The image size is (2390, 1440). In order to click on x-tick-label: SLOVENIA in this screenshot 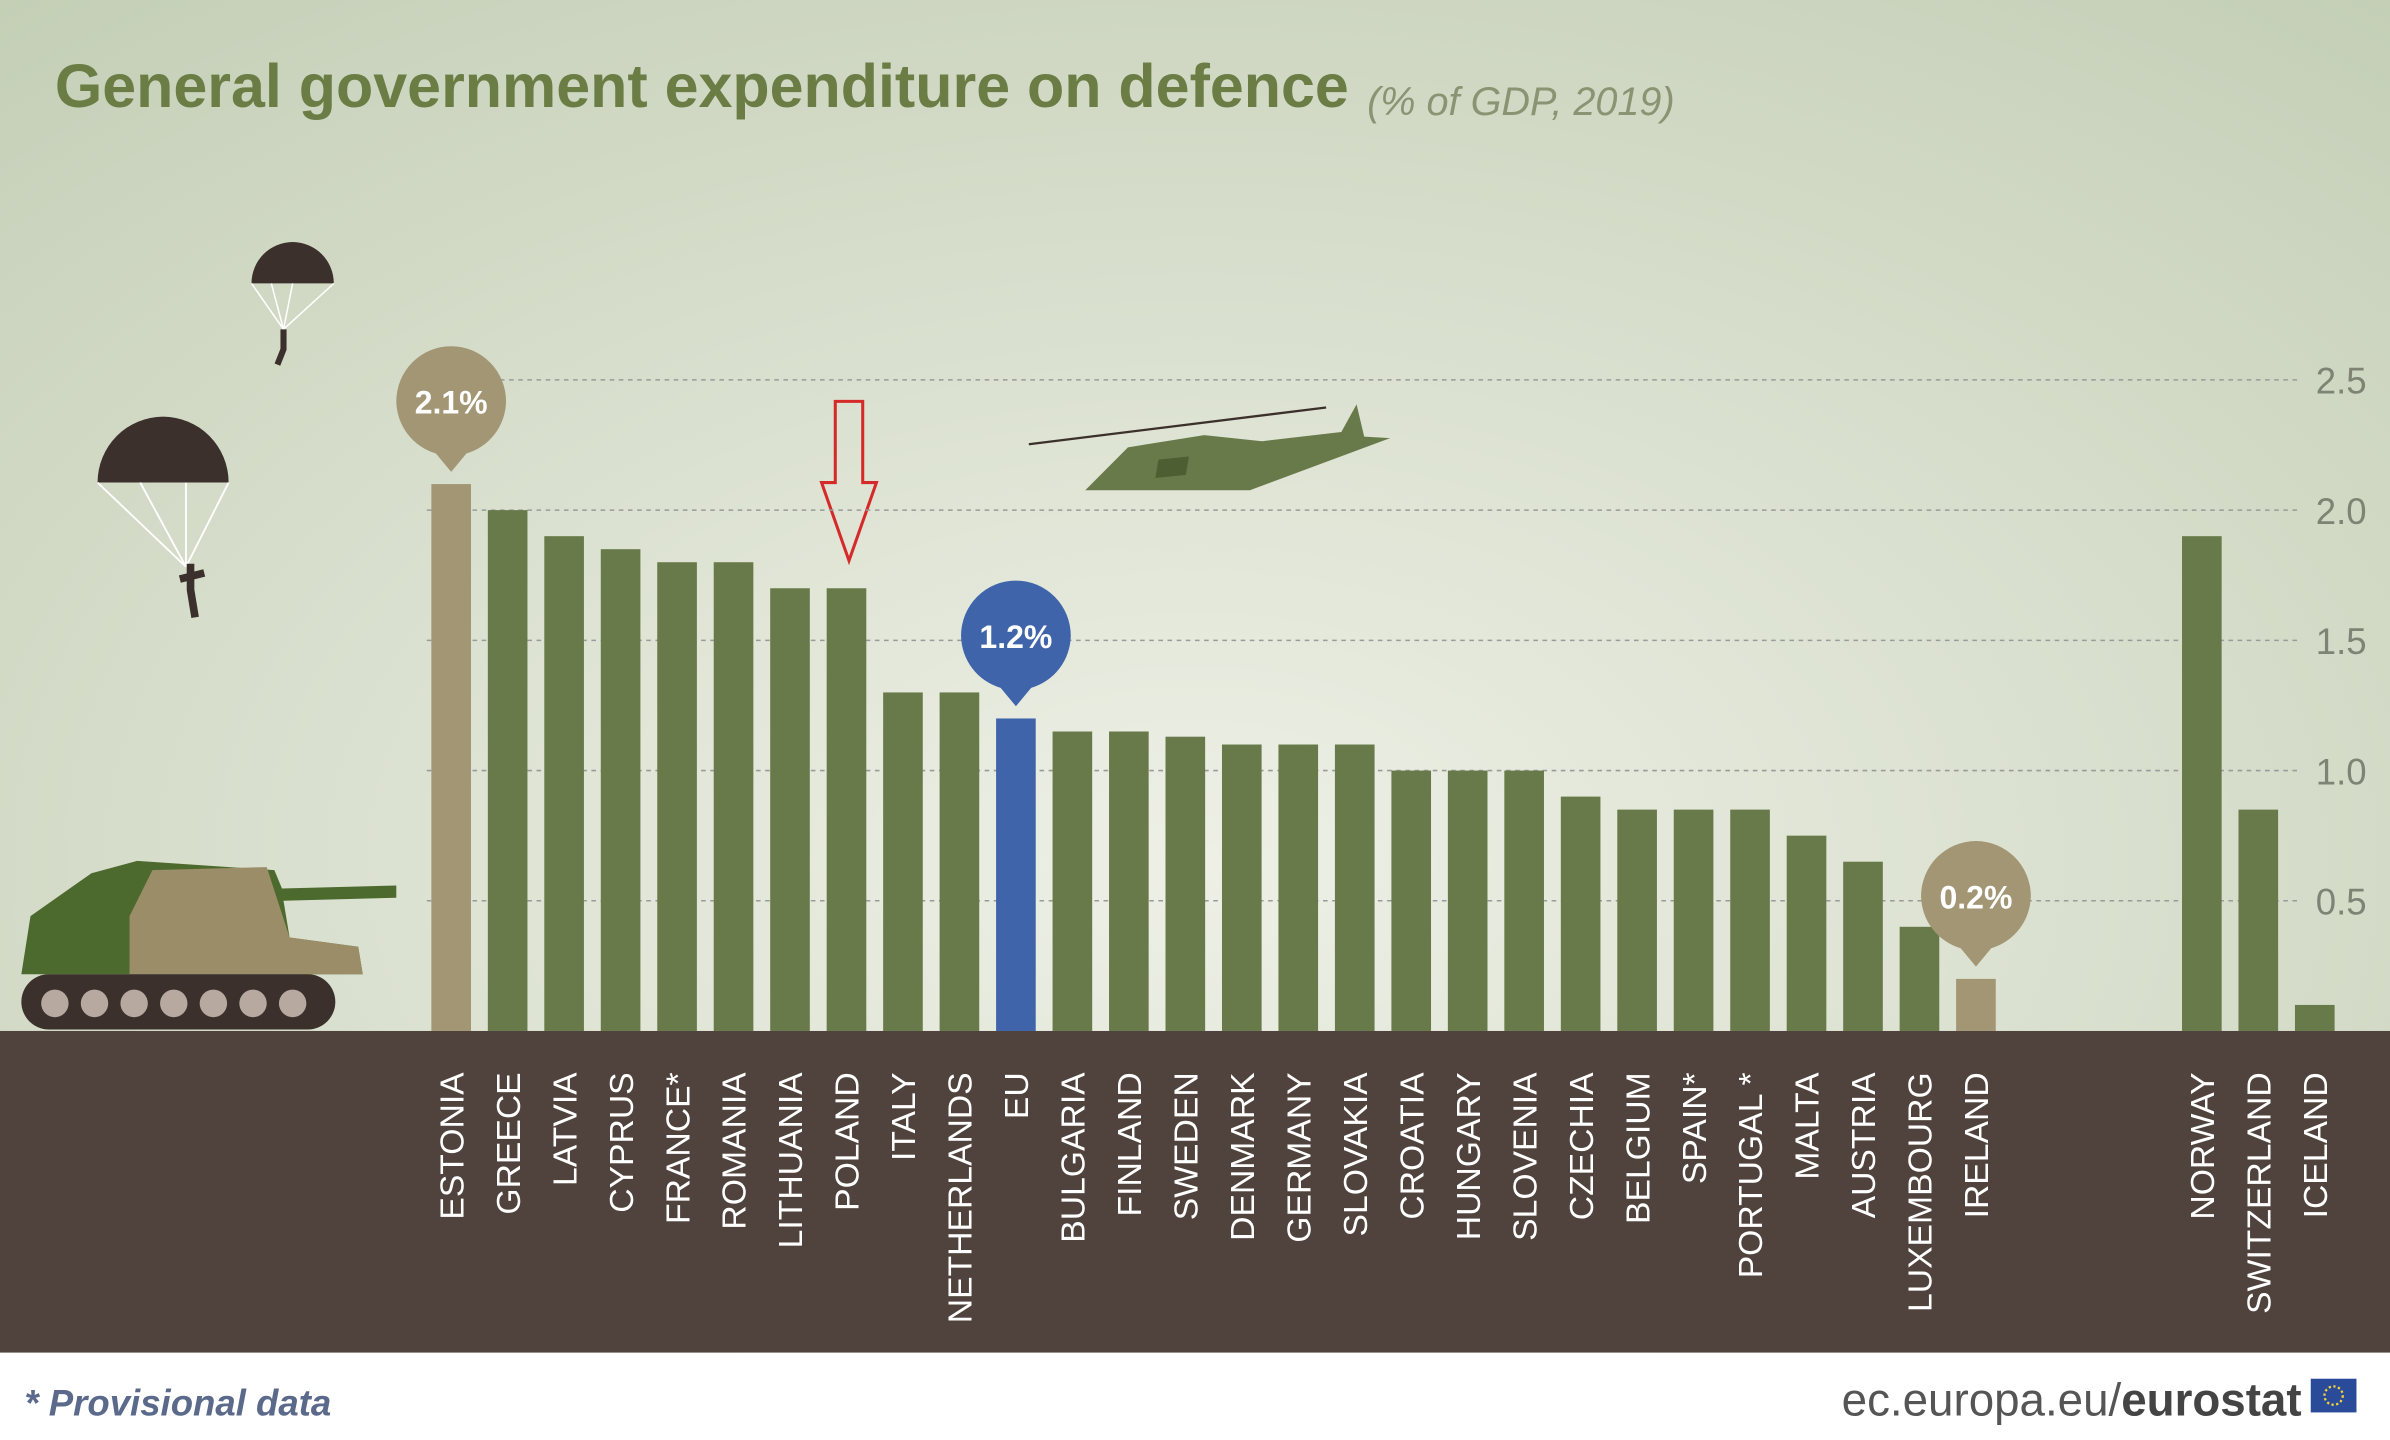, I will do `click(1525, 1156)`.